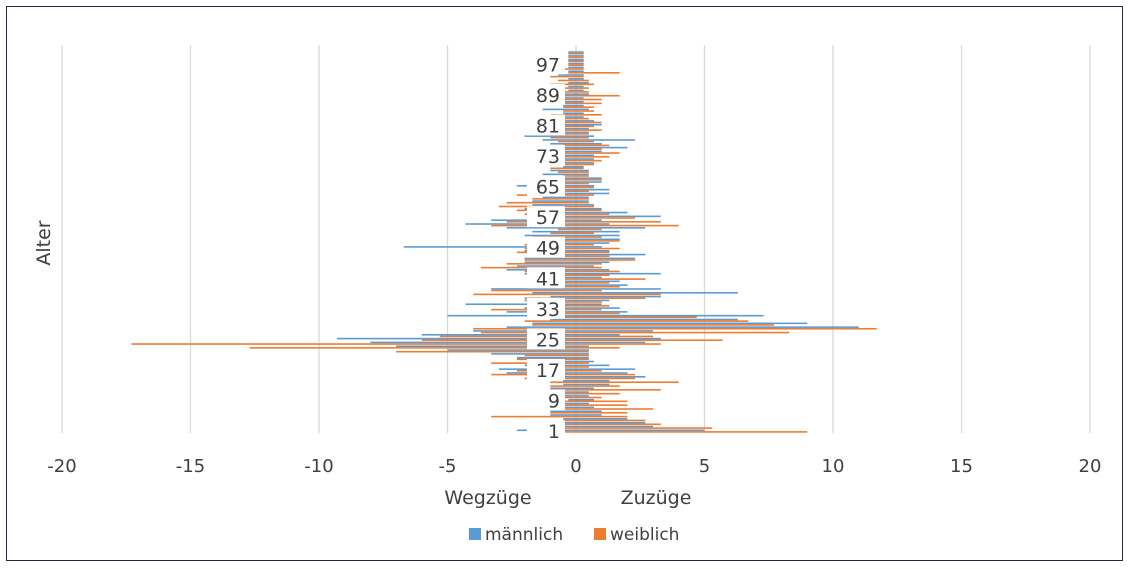  I want to click on y-tick-label: 33, so click(548, 310).